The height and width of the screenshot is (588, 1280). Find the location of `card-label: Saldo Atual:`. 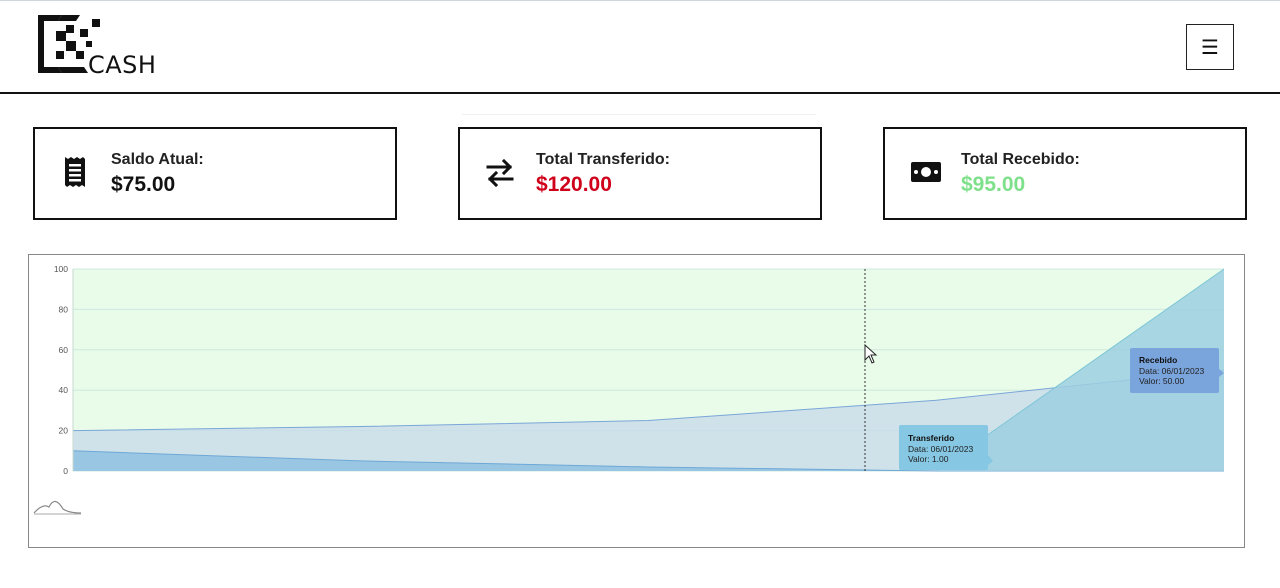

card-label: Saldo Atual: is located at coordinates (157, 159).